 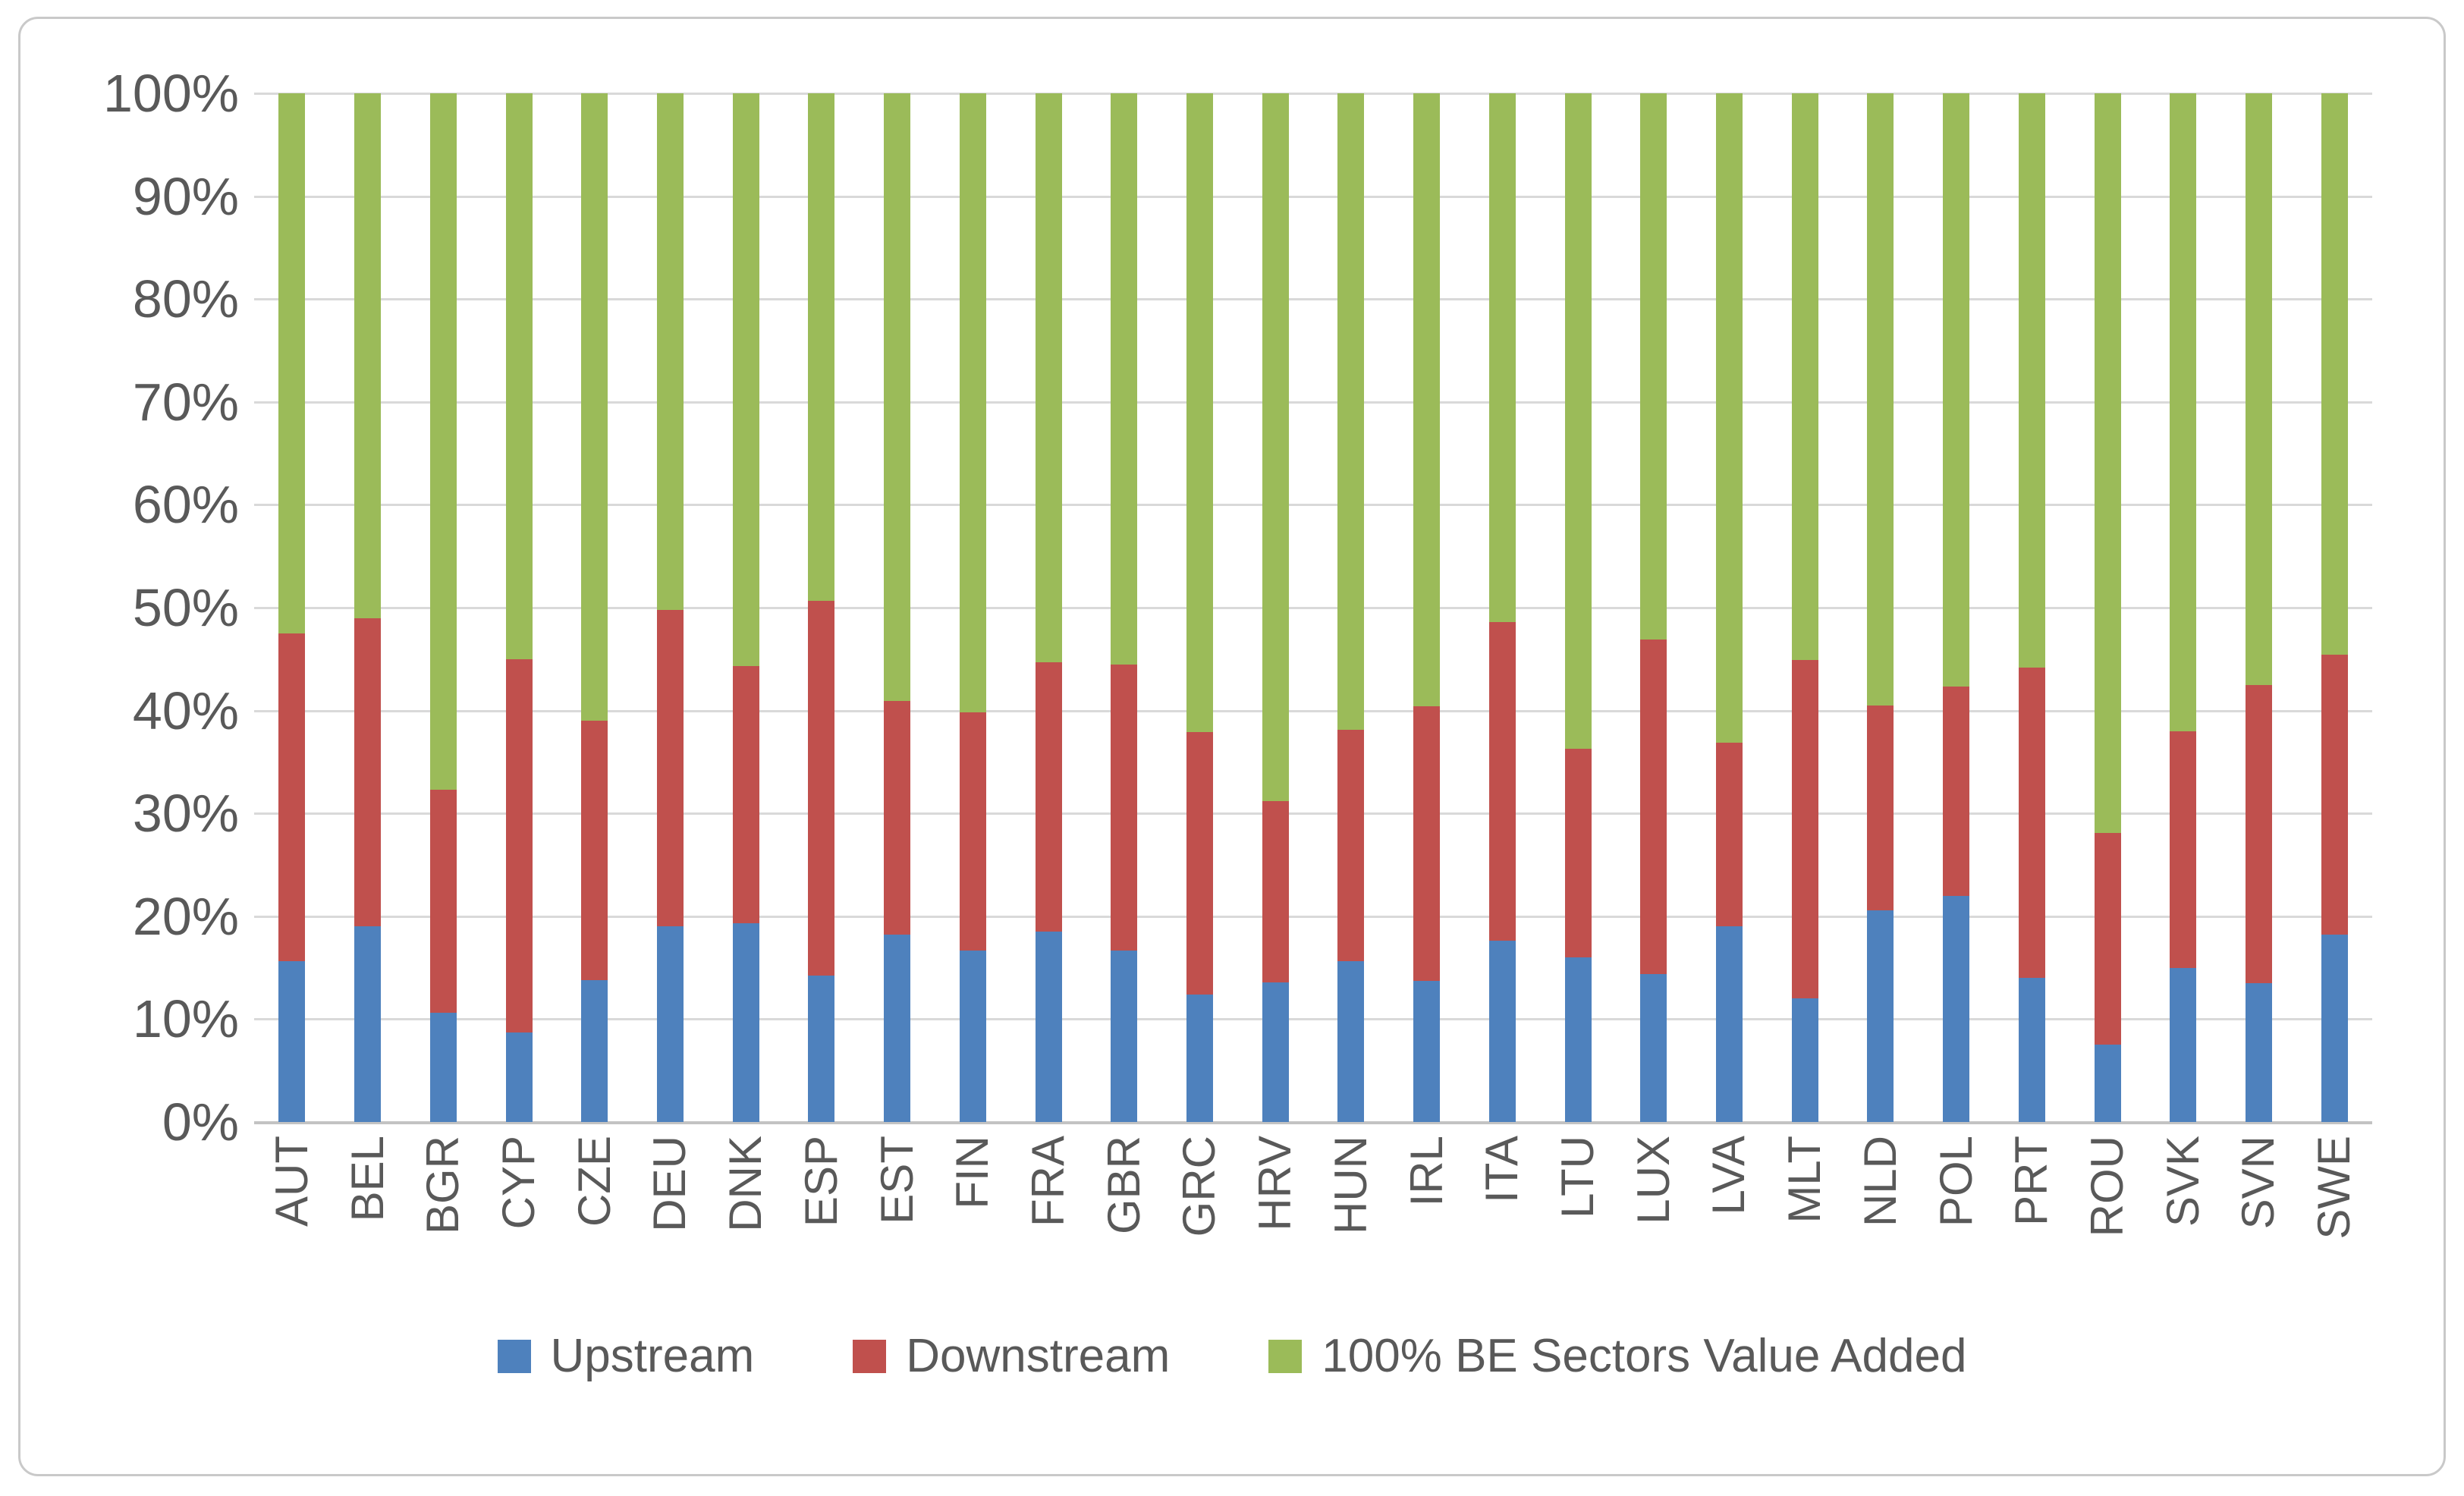 What do you see at coordinates (625, 1356) in the screenshot?
I see `legend-item-upstream: Upstream` at bounding box center [625, 1356].